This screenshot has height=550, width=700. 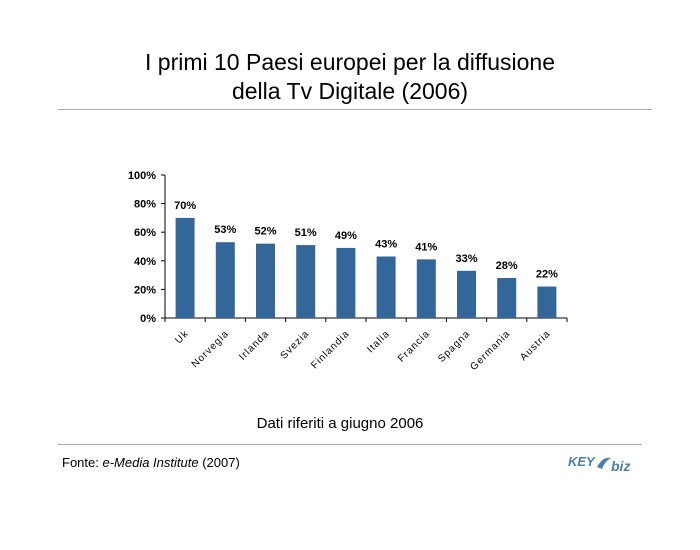 I want to click on y-tick-label: 80%, so click(x=145, y=205).